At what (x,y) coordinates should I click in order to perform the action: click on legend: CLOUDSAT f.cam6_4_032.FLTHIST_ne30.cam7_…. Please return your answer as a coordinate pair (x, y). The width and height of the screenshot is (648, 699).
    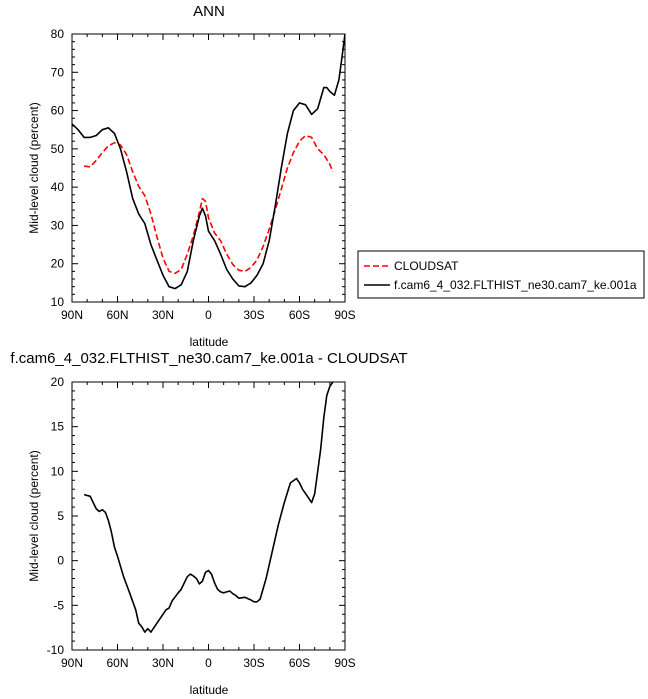
    Looking at the image, I should click on (501, 274).